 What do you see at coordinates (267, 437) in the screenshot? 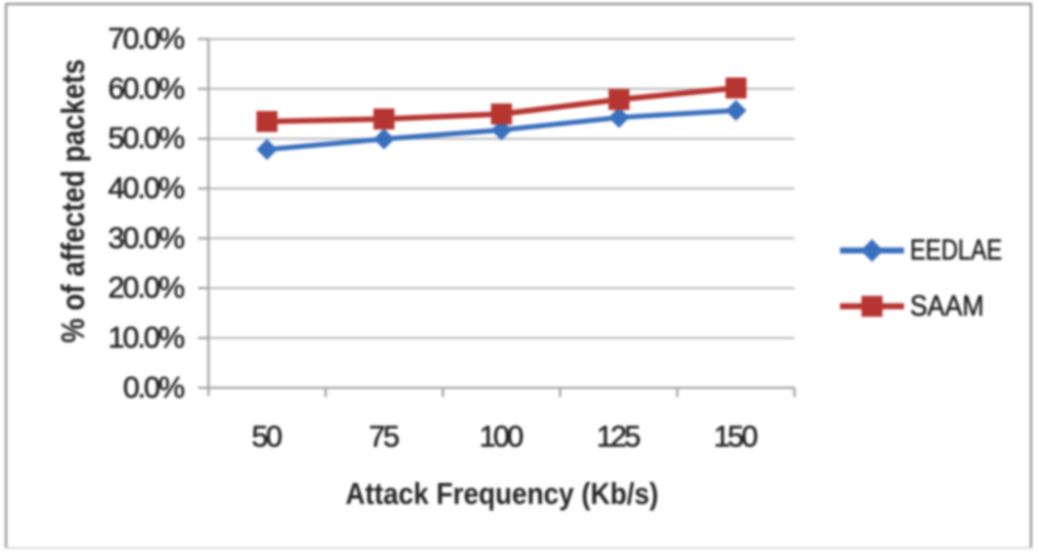
I see `svg-text: 50` at bounding box center [267, 437].